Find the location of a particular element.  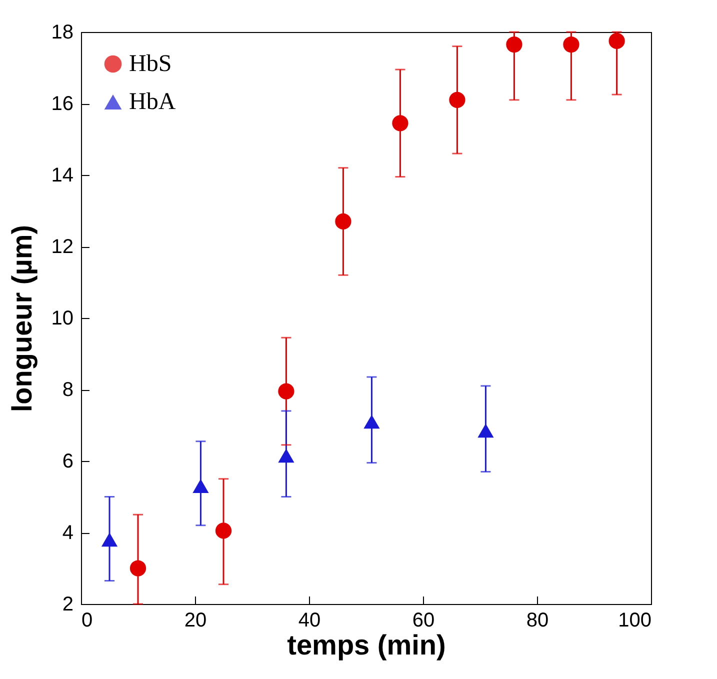

legend-label: HbS is located at coordinates (150, 64).